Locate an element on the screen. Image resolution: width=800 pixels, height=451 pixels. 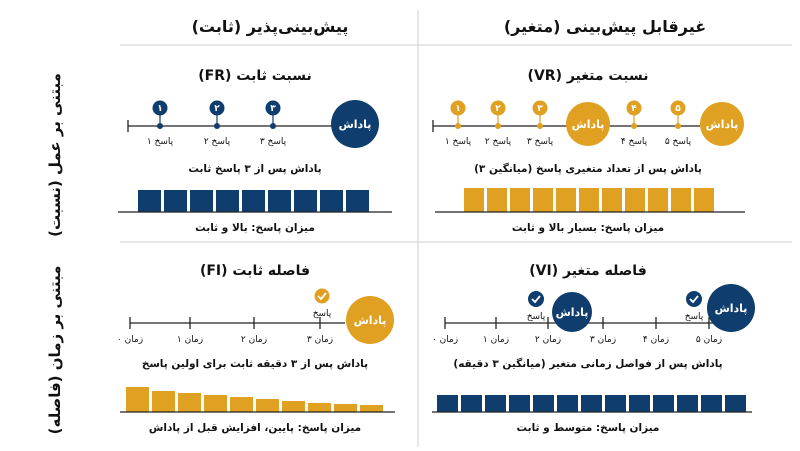
fr-reward-label: پاداش is located at coordinates (355, 124).